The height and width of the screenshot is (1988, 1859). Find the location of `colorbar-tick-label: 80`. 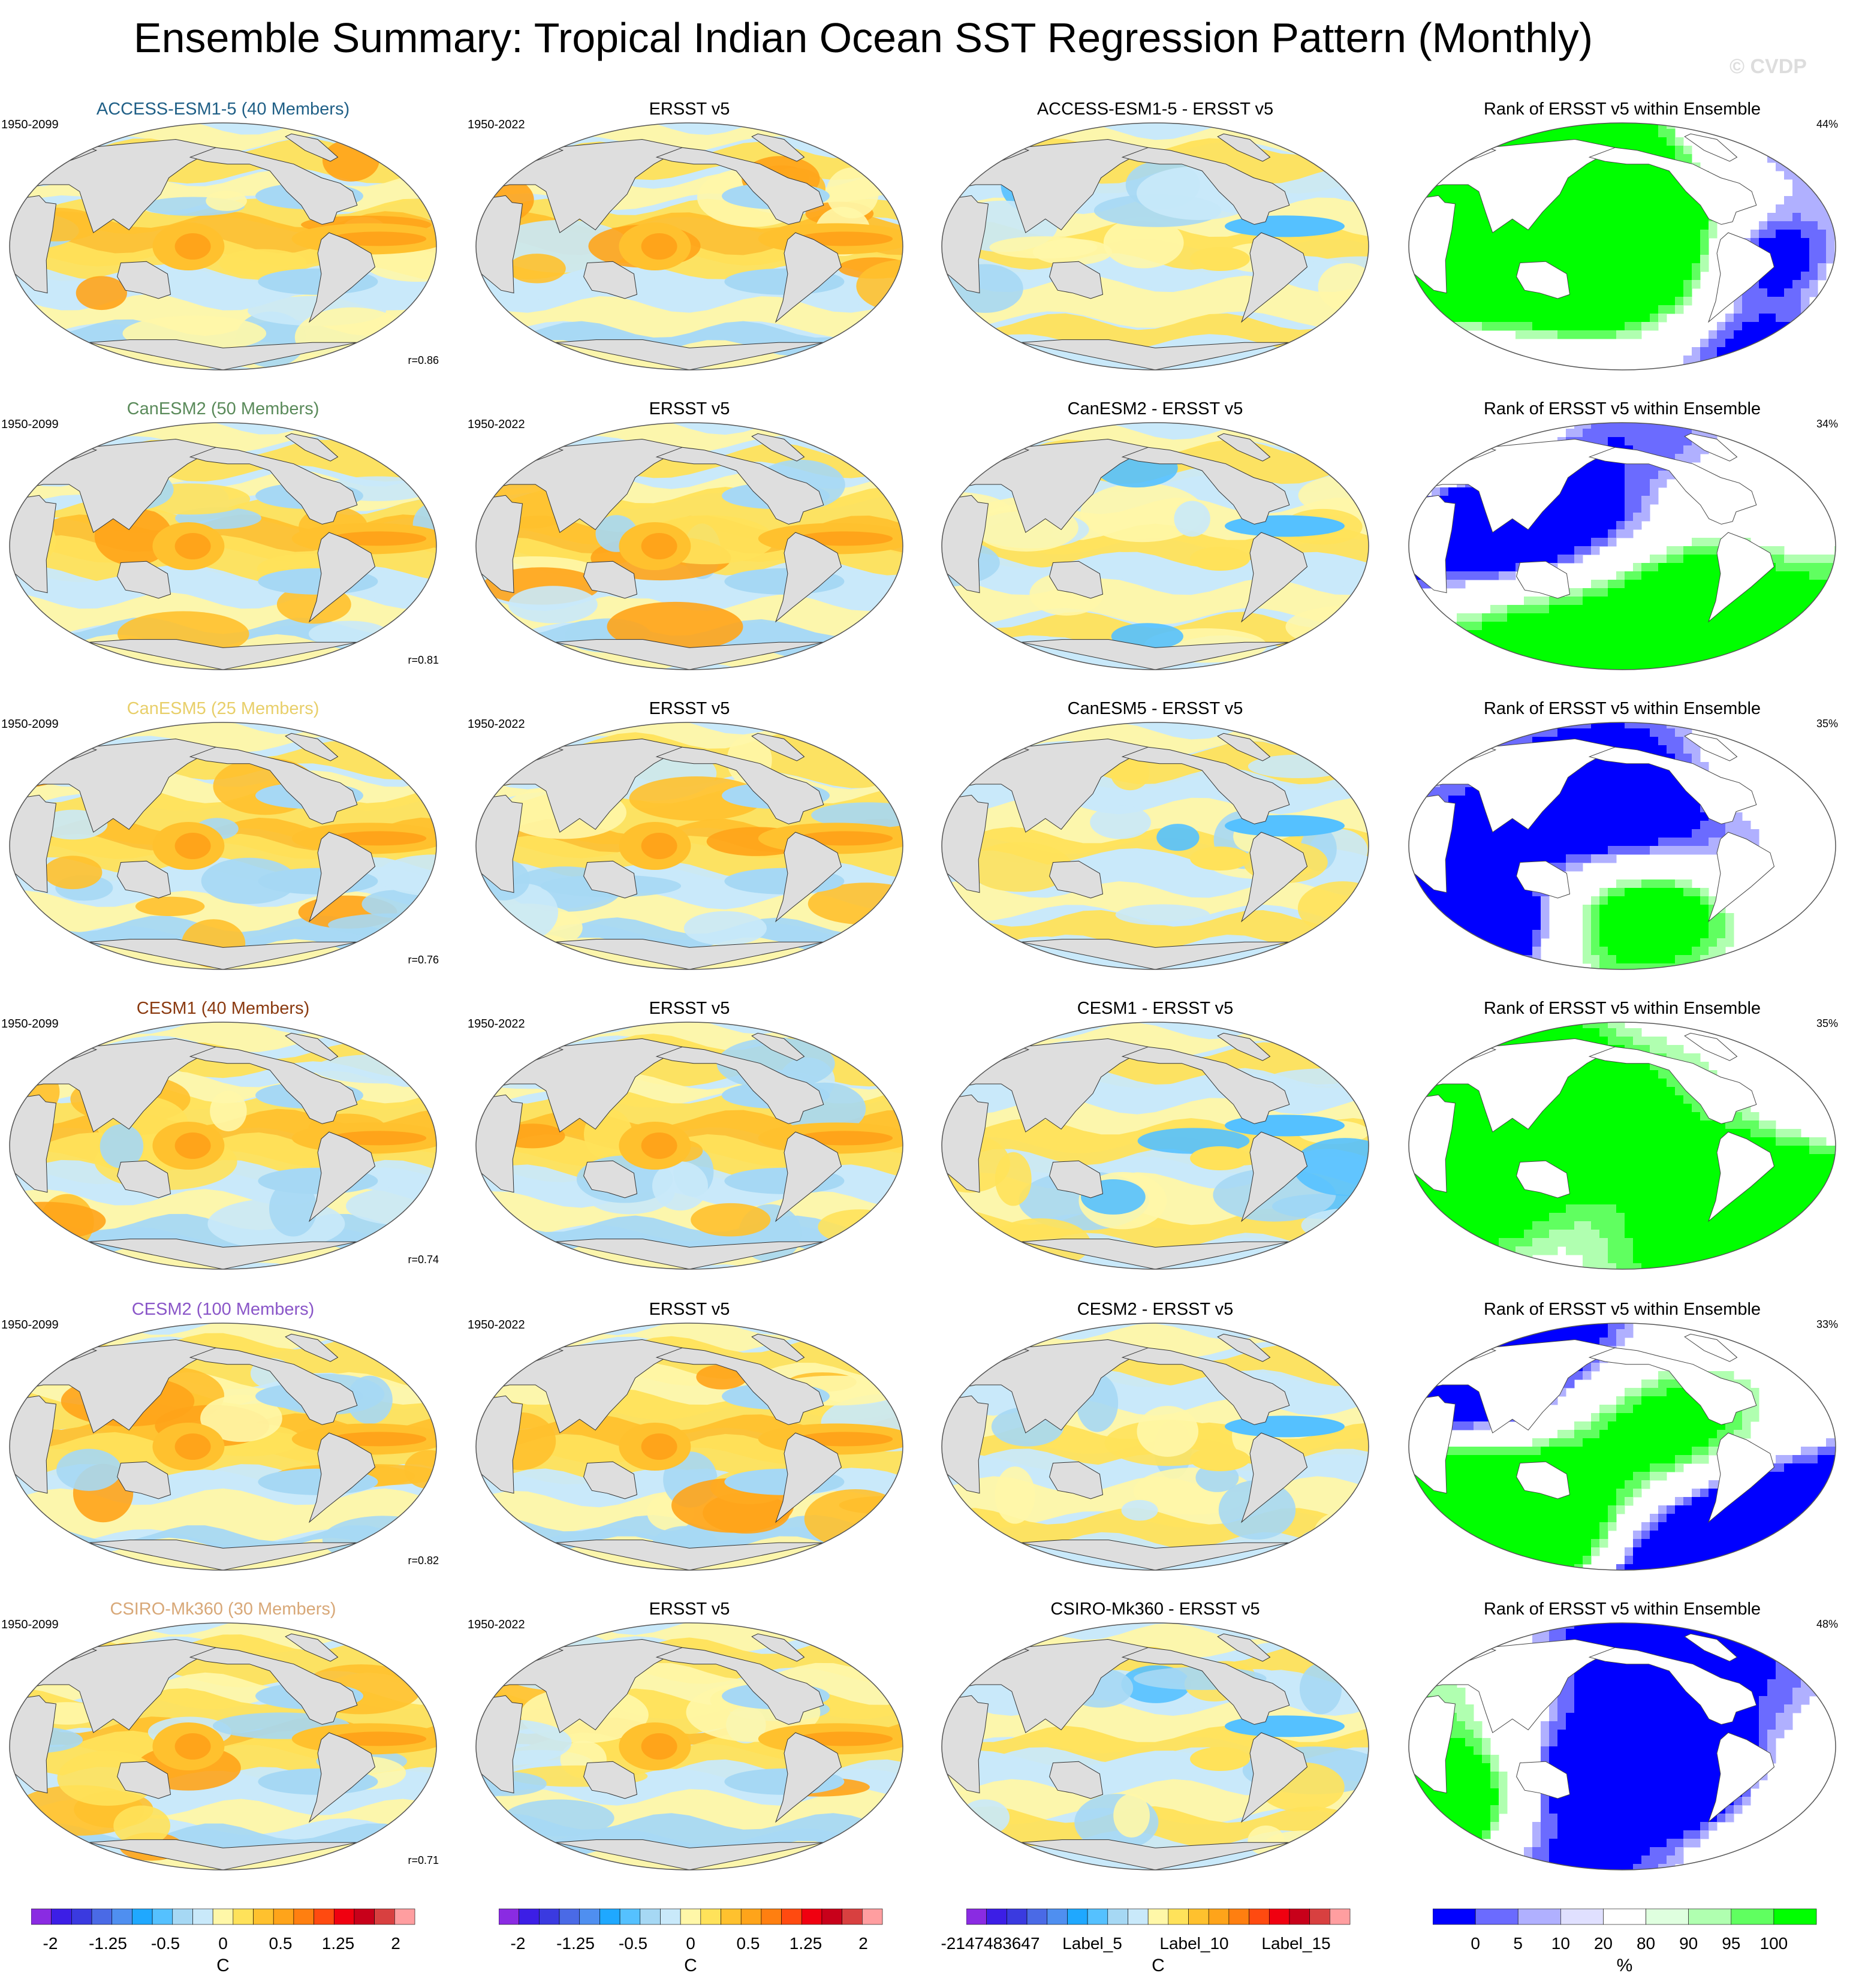

colorbar-tick-label: 80 is located at coordinates (1646, 1943).